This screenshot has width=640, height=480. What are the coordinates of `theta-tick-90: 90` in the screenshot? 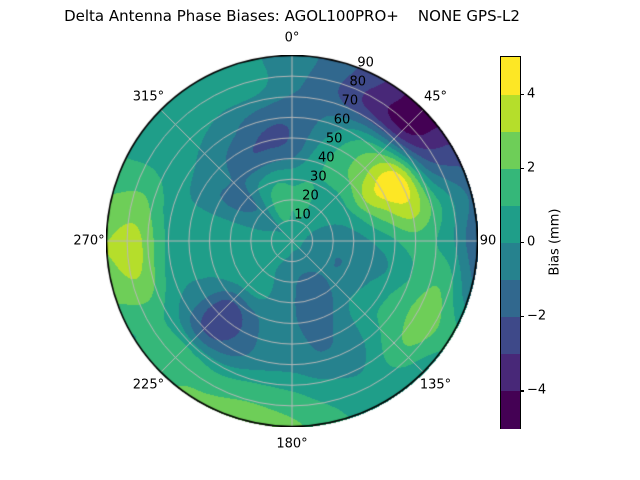 It's located at (488, 241).